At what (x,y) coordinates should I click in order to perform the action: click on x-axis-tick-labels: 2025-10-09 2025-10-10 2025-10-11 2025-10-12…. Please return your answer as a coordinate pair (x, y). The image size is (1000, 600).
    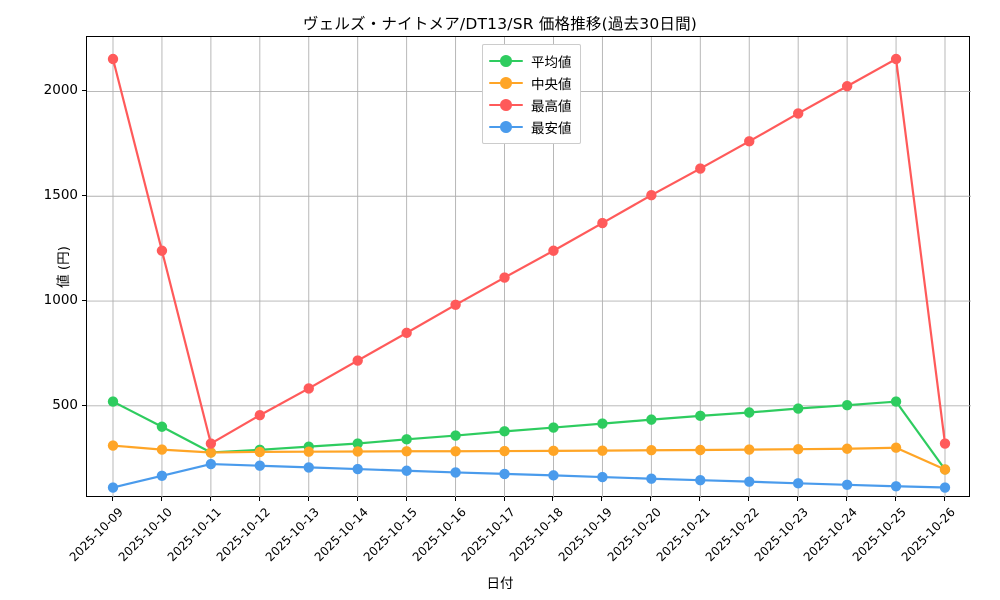
    Looking at the image, I should click on (518, 532).